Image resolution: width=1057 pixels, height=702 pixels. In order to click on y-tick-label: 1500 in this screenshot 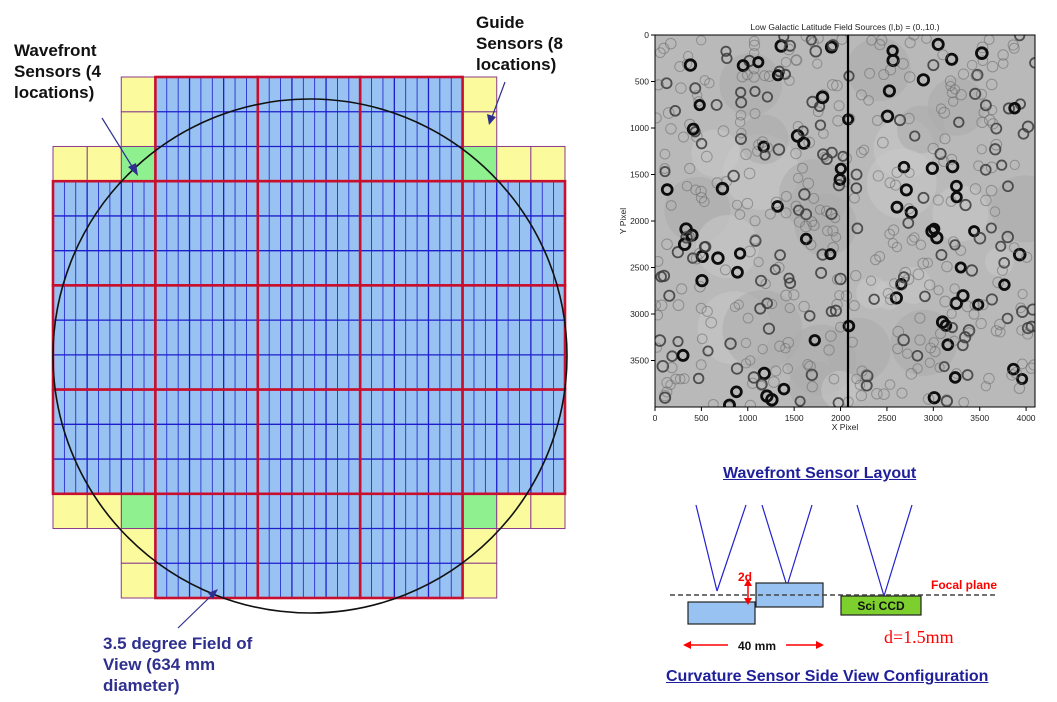, I will do `click(639, 175)`.